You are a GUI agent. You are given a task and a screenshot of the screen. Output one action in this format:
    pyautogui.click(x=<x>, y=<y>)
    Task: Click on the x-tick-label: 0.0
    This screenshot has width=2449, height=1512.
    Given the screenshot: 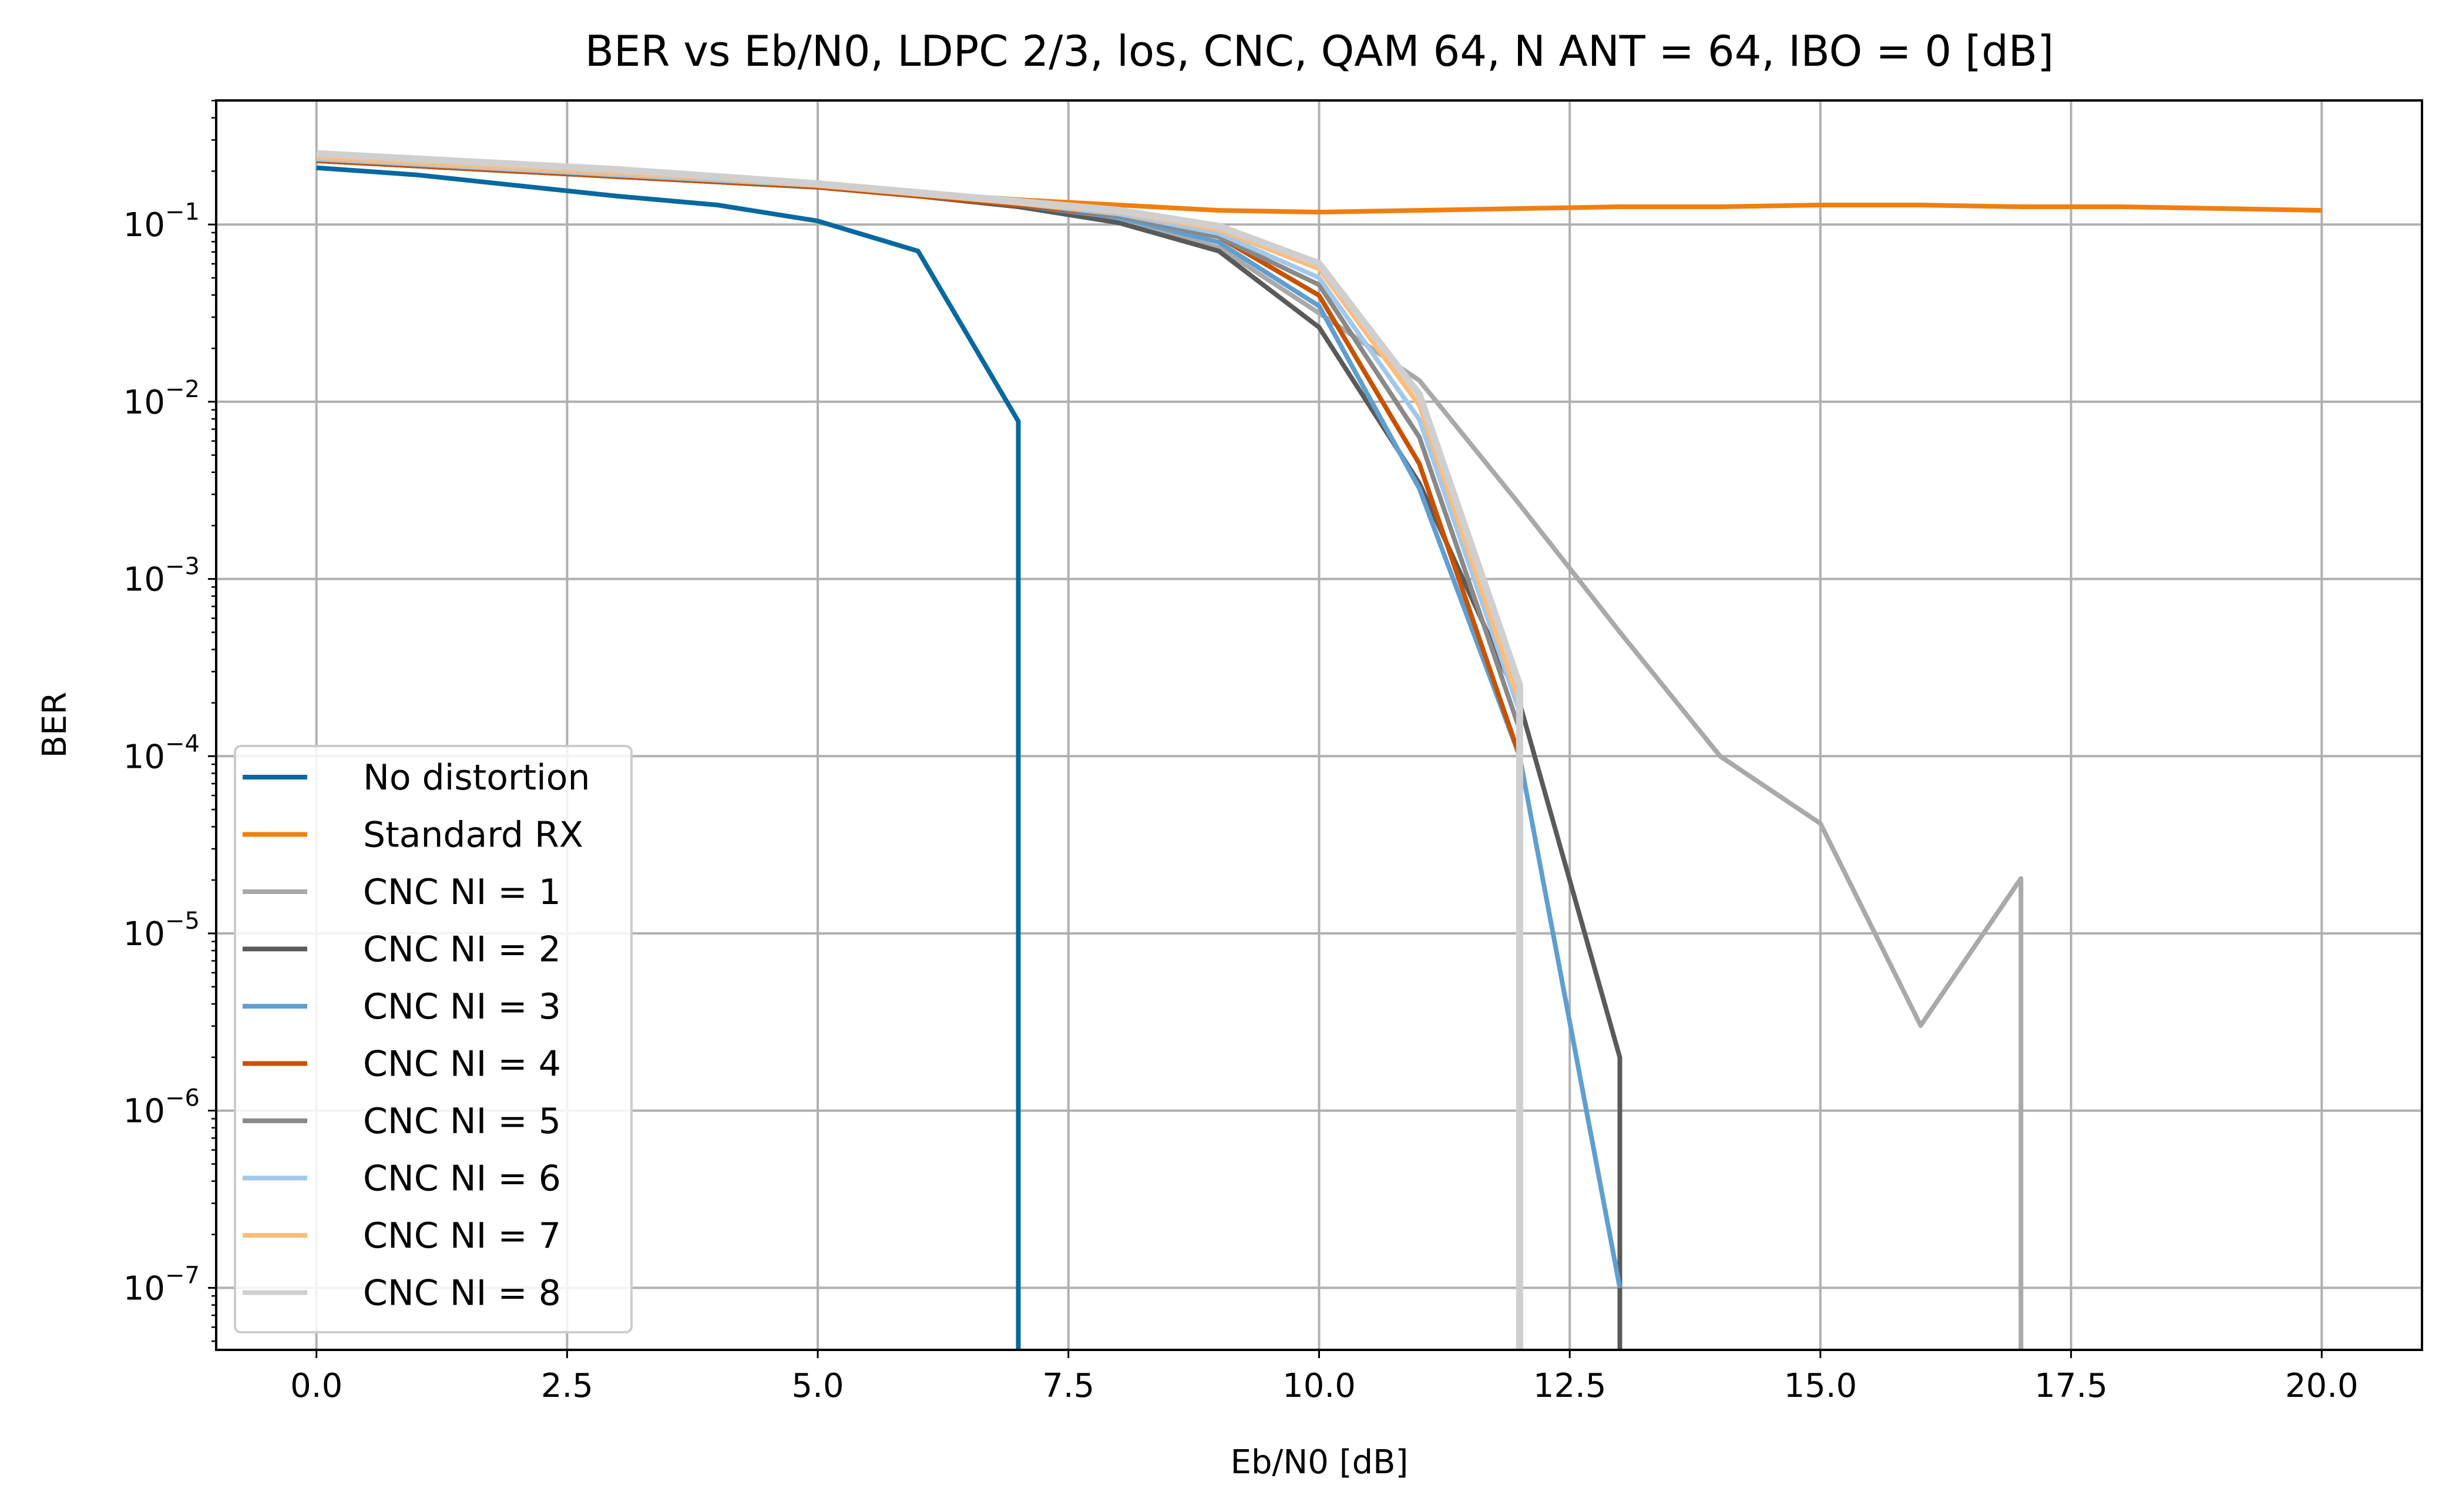 What is the action you would take?
    pyautogui.click(x=316, y=1386)
    